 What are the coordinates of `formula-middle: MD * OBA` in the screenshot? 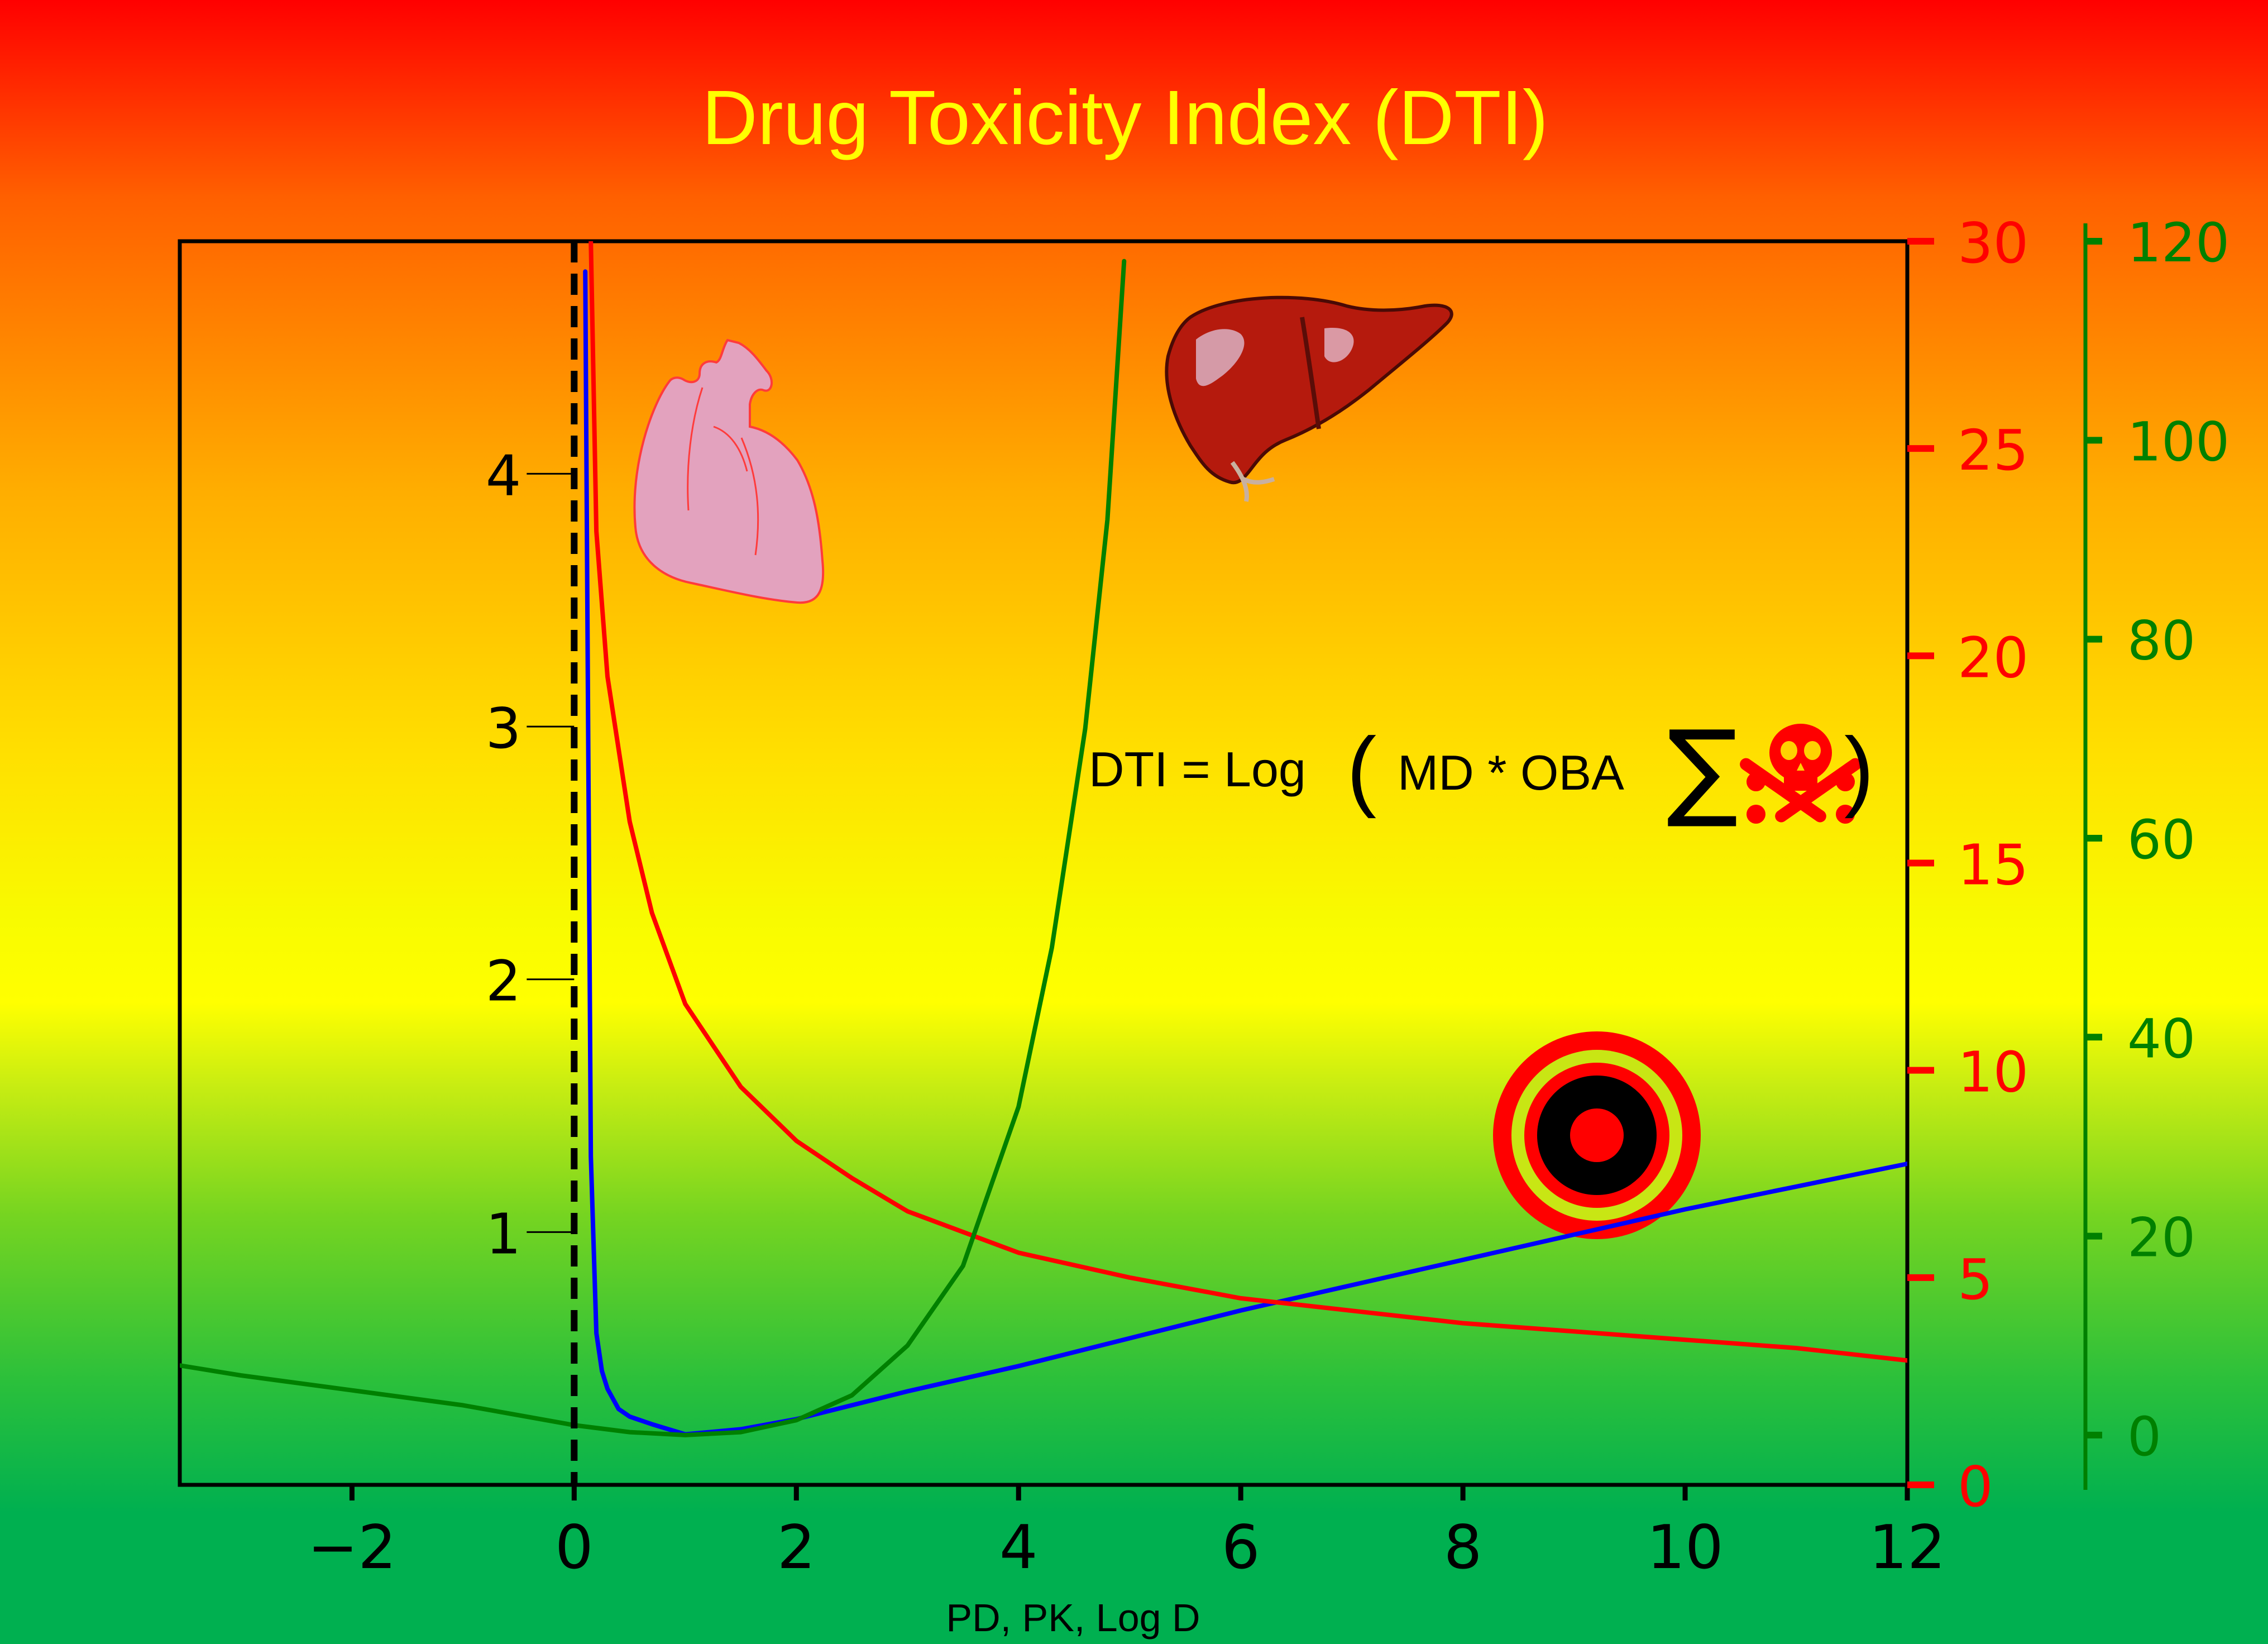 It's located at (1511, 773).